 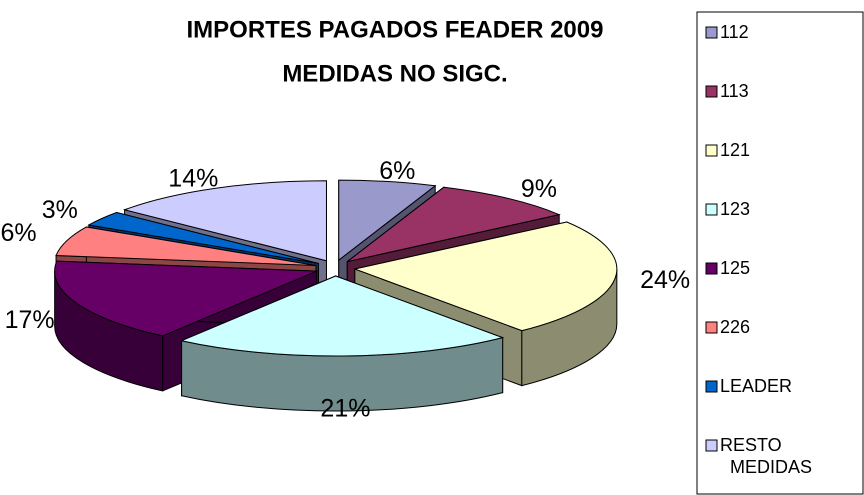 I want to click on data-label: 3%, so click(x=60, y=210).